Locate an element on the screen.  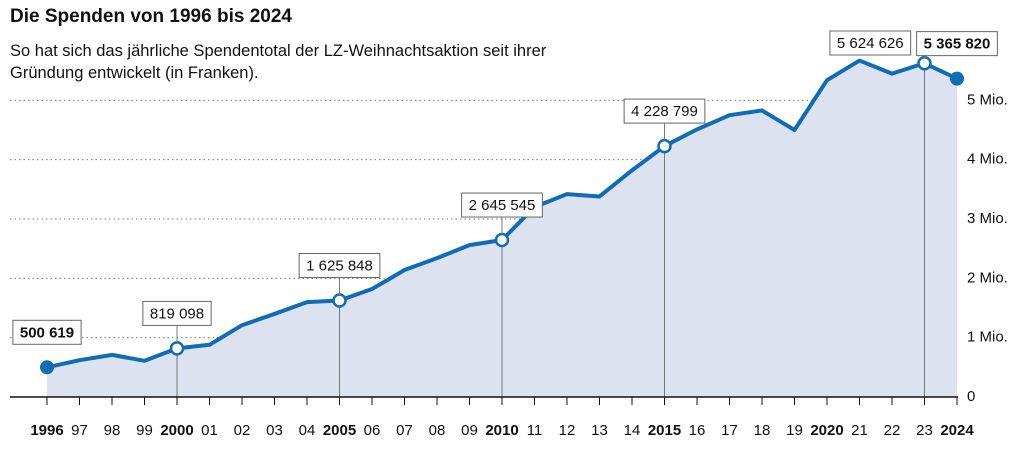
value-label: 5 624 626 is located at coordinates (870, 43).